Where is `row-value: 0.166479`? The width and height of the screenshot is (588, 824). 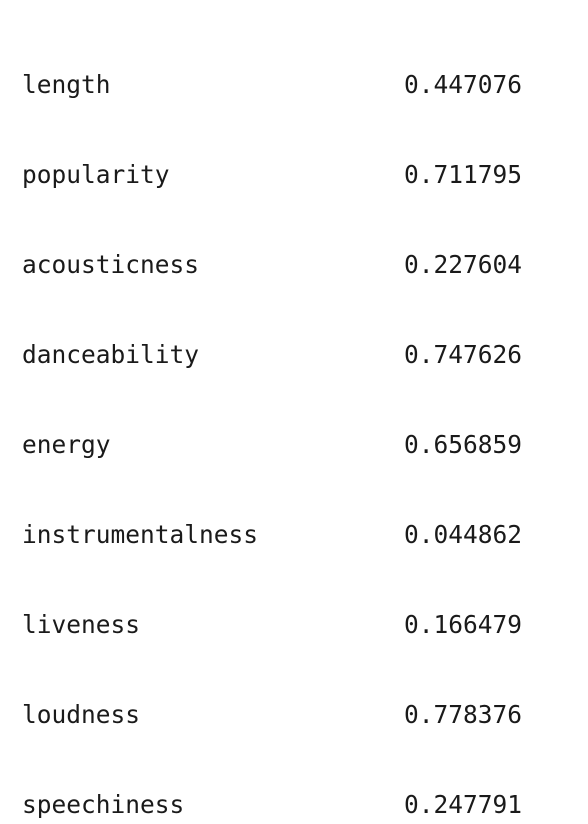
row-value: 0.166479 is located at coordinates (462, 624).